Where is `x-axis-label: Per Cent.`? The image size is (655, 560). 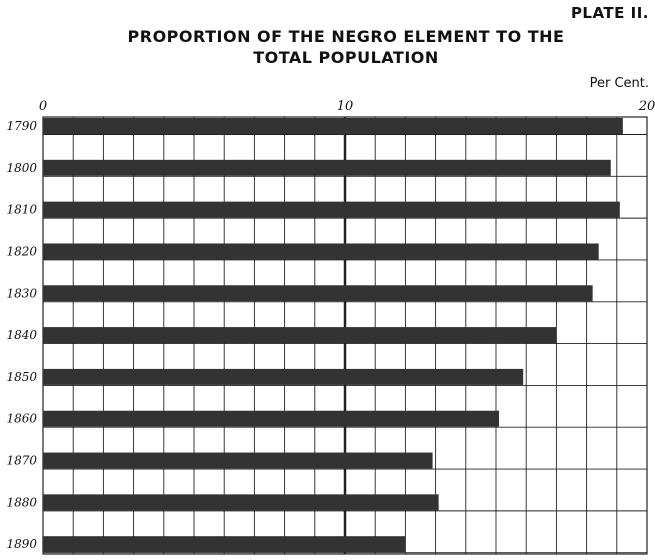
x-axis-label: Per Cent. is located at coordinates (619, 83).